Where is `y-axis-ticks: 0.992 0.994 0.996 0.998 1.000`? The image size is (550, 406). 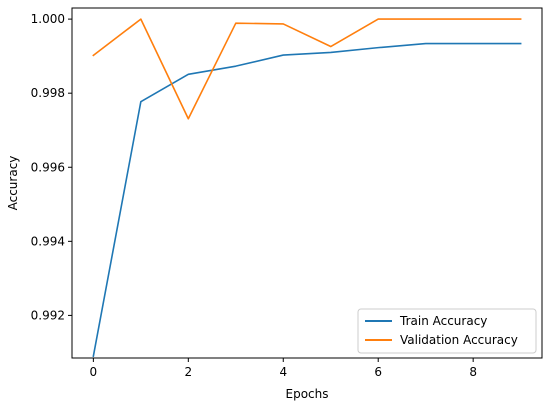
y-axis-ticks: 0.992 0.994 0.996 0.998 1.000 is located at coordinates (51, 167).